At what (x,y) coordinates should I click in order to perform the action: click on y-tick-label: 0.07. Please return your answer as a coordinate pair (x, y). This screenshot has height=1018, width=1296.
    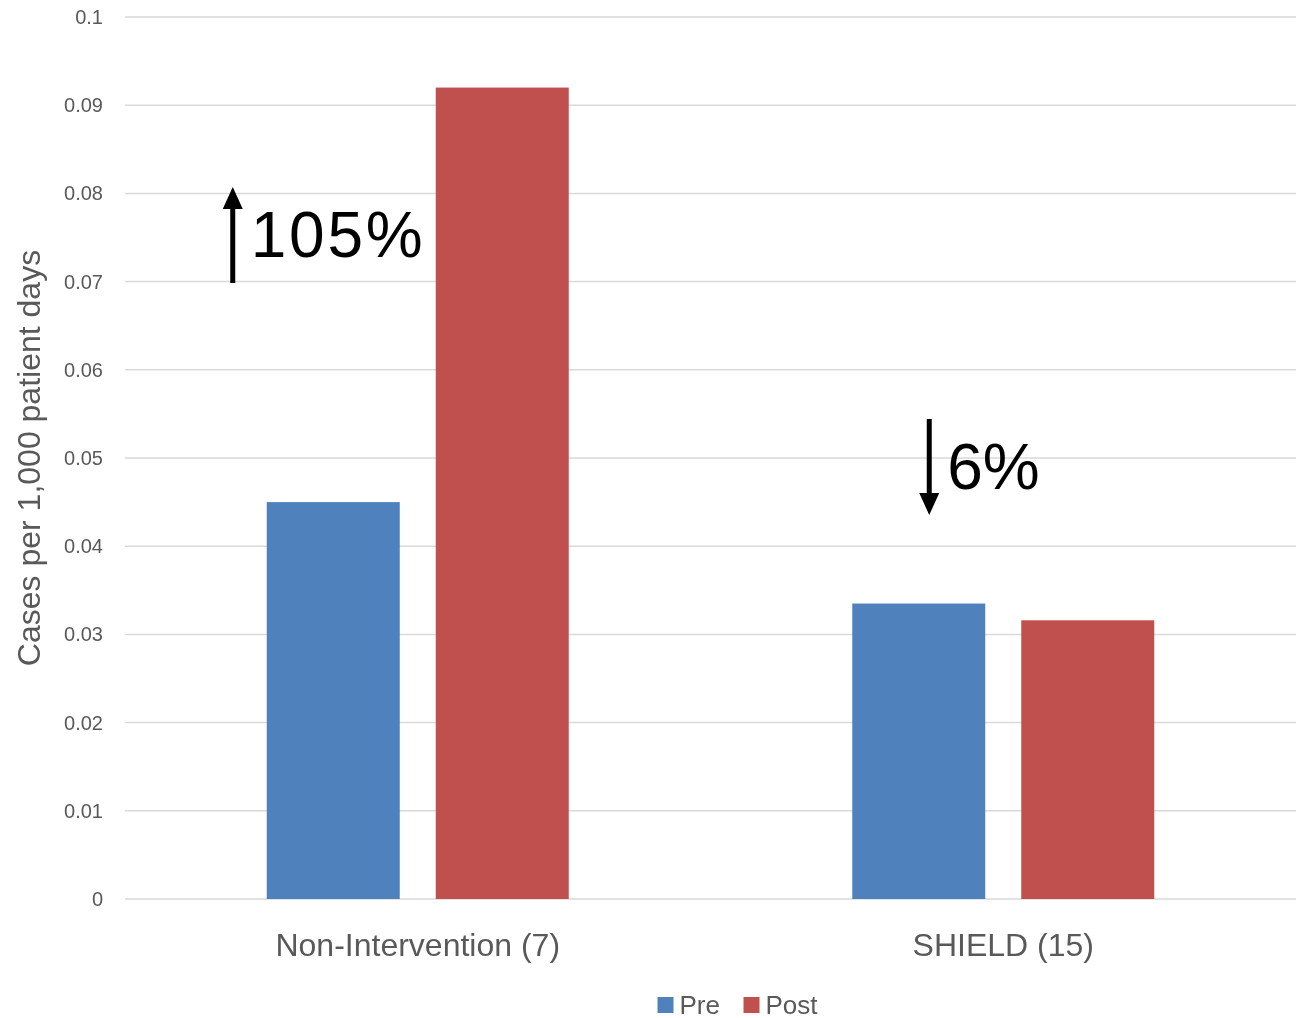
    Looking at the image, I should click on (83, 281).